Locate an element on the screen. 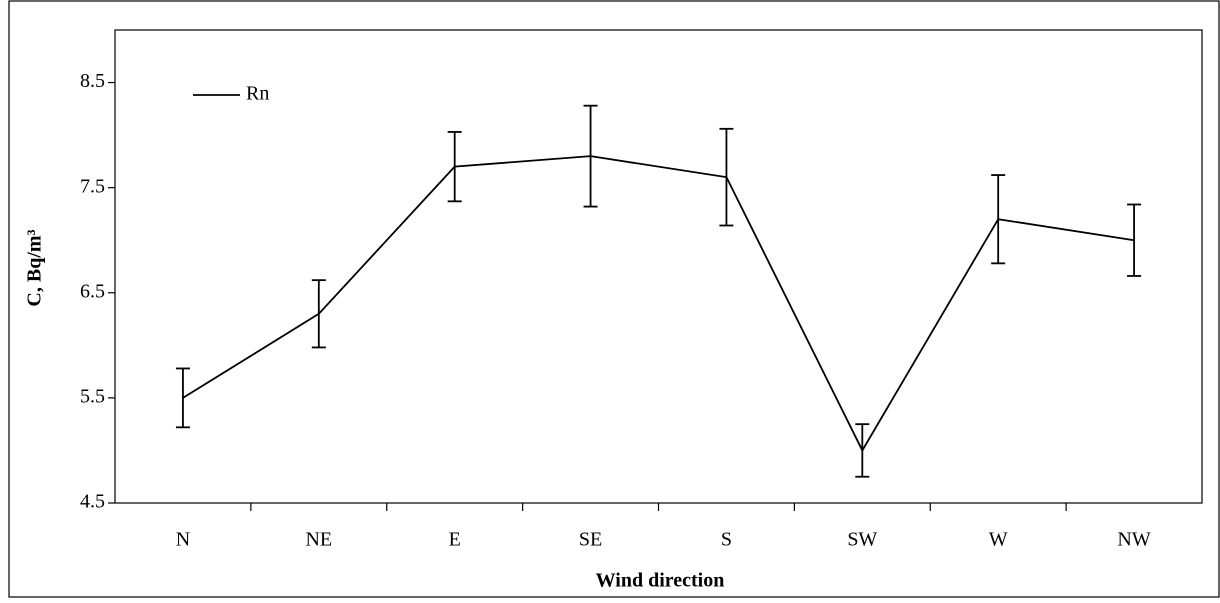 The width and height of the screenshot is (1220, 603). y-tick-label: 5.5 is located at coordinates (92, 396).